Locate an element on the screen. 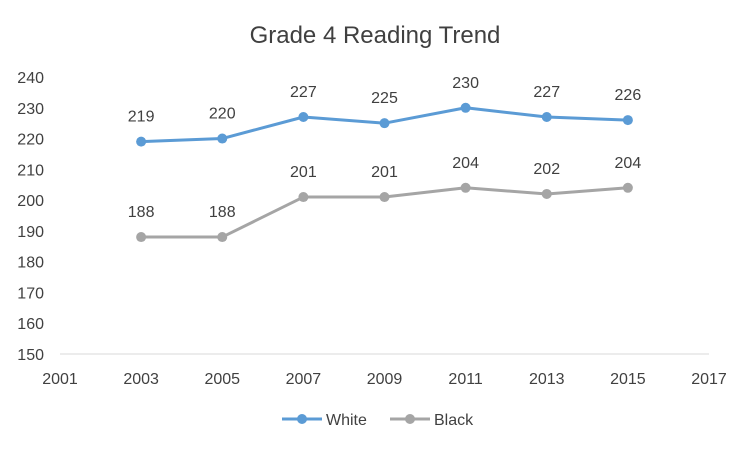 The image size is (750, 450). x-tick-label: 2003 is located at coordinates (141, 379).